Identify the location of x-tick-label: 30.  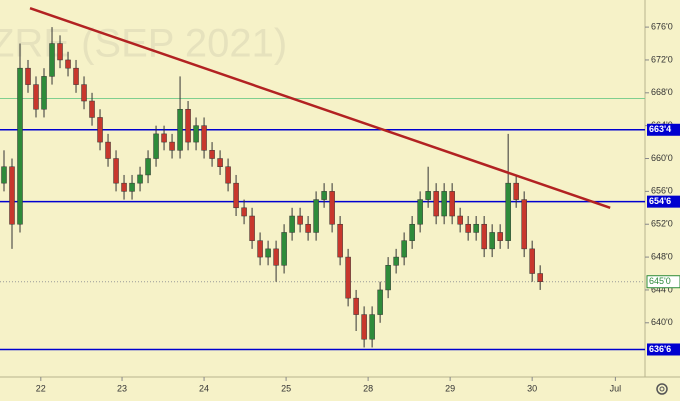
(532, 388).